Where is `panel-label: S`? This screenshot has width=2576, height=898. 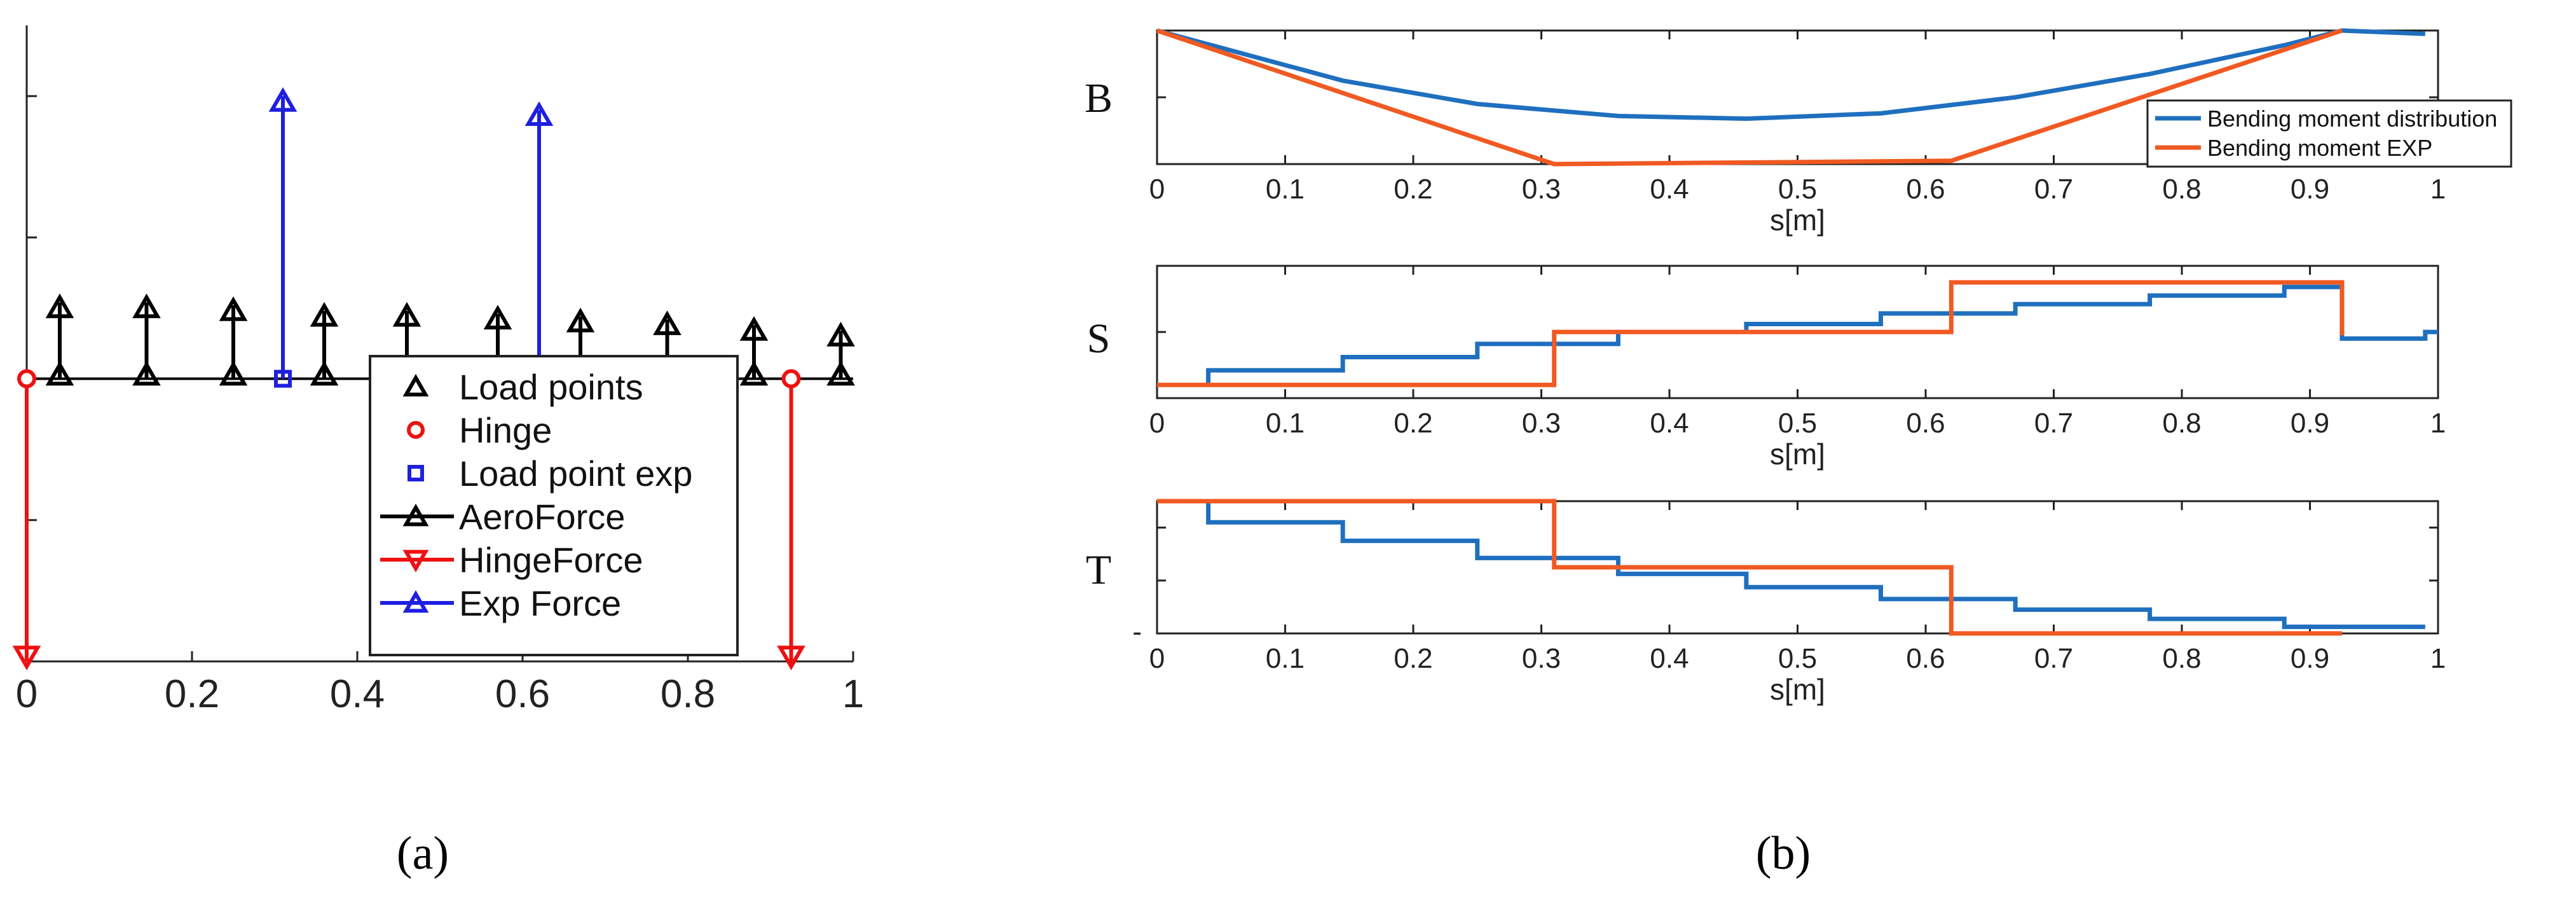
panel-label: S is located at coordinates (1099, 338).